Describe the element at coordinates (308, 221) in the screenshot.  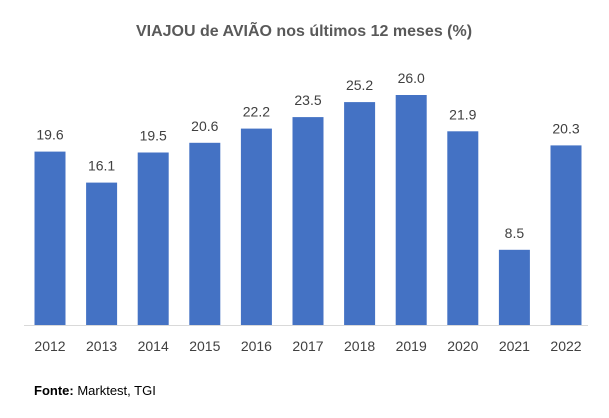
I see `bar-2017` at that location.